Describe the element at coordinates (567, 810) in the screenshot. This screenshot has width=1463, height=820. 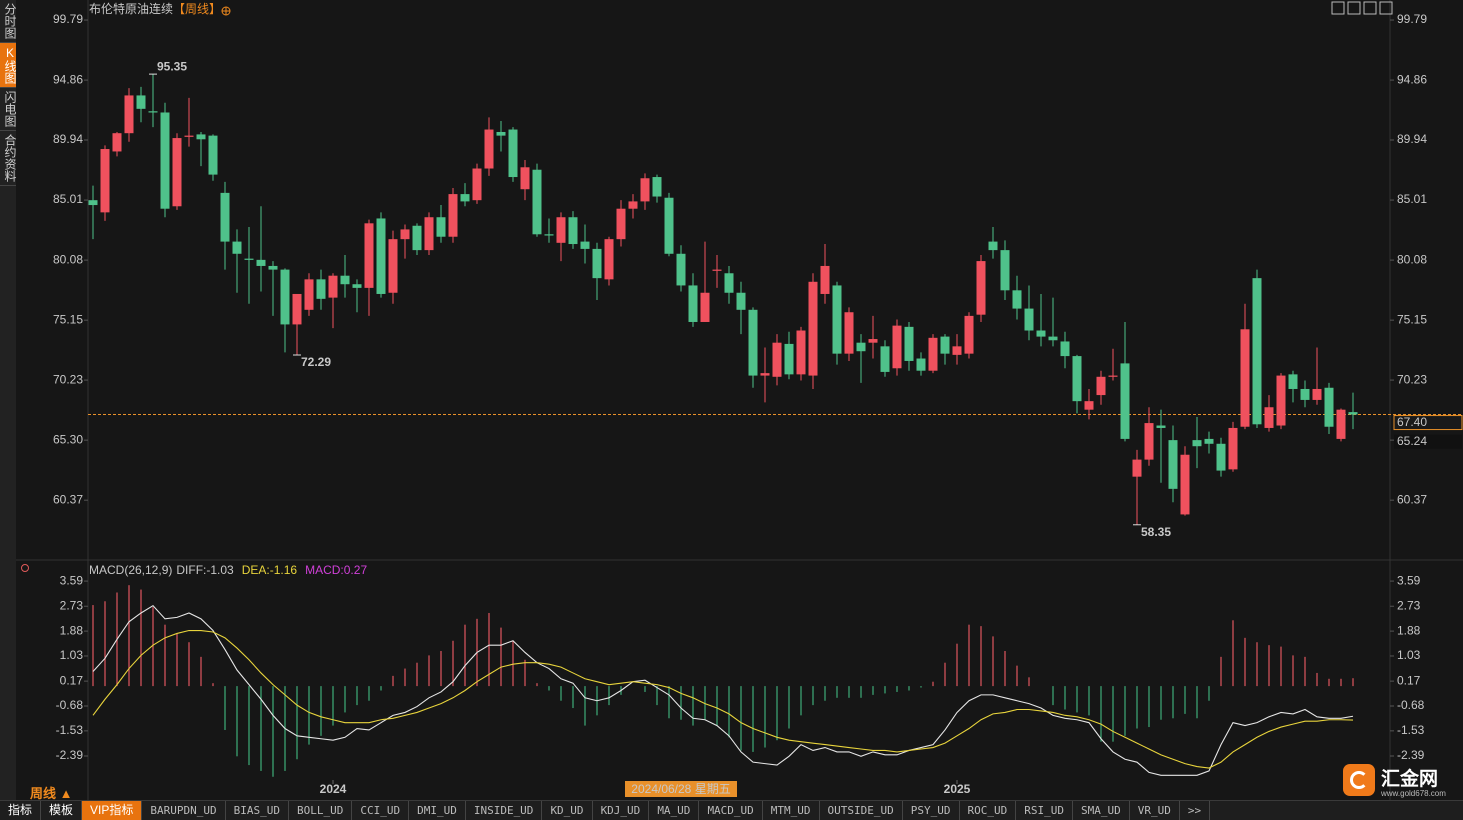
I see `bottom-tab: KD_UD` at that location.